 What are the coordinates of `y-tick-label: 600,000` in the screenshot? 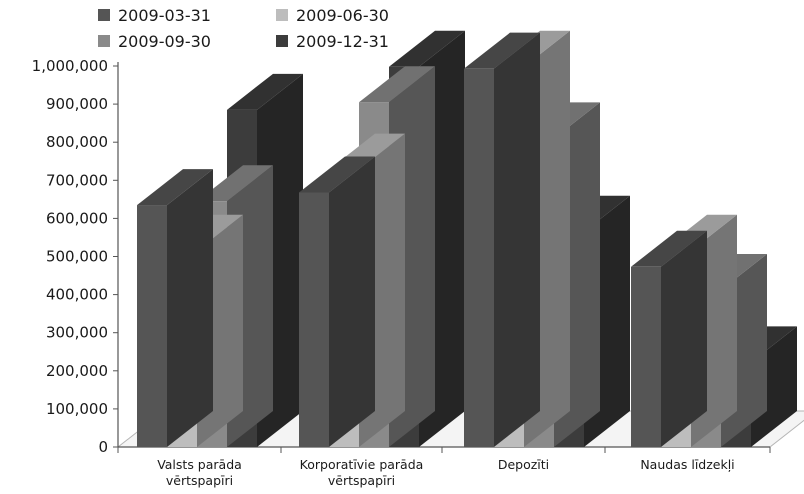 It's located at (77, 218).